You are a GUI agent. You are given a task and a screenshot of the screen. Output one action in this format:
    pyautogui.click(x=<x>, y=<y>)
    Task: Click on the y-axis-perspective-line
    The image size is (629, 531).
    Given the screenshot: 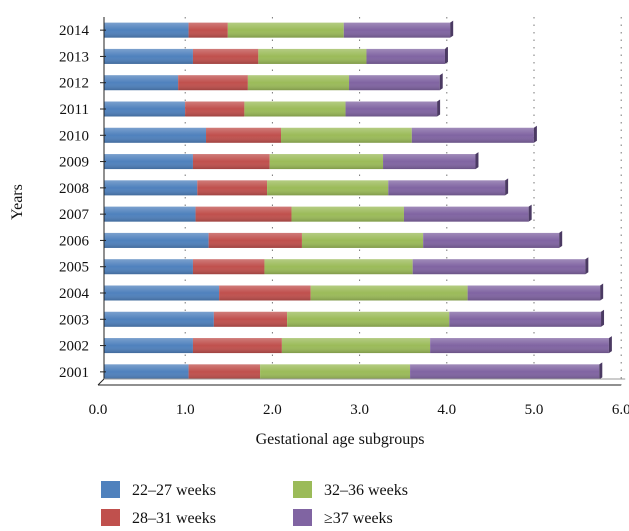 What is the action you would take?
    pyautogui.click(x=101, y=382)
    